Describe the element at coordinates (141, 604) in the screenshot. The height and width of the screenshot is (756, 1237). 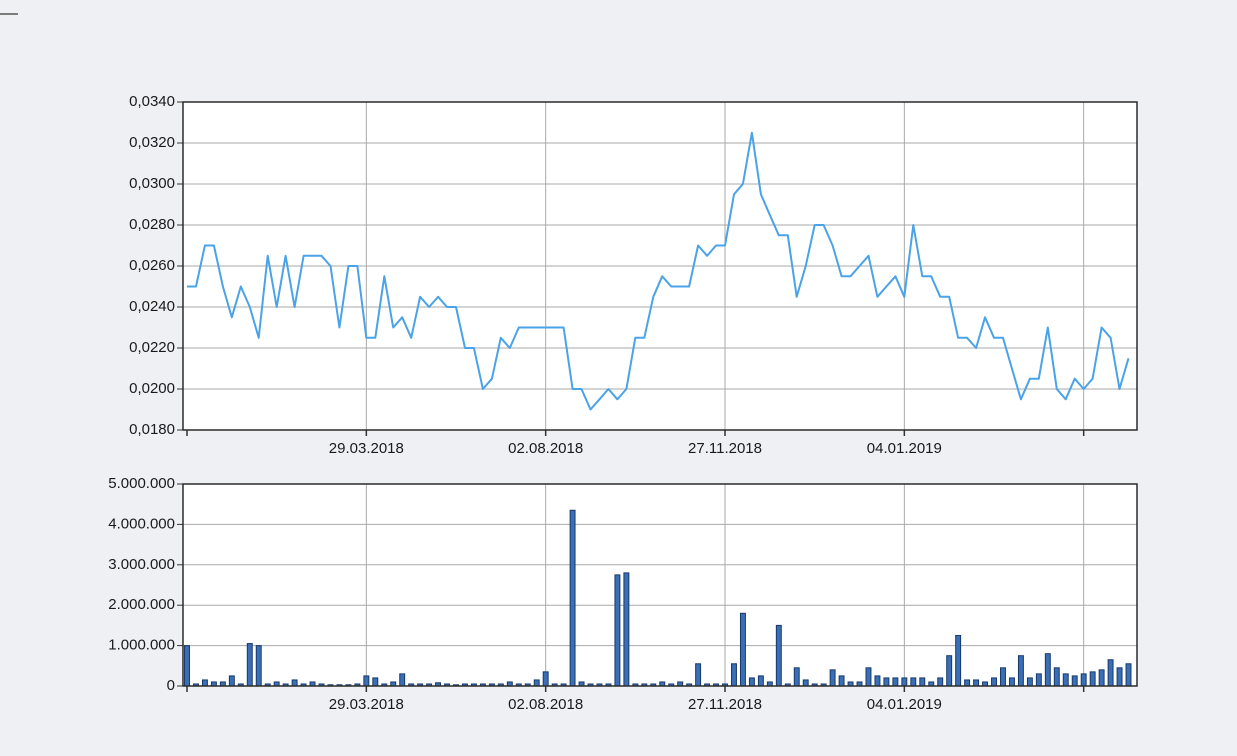
I see `y-tick-label: 2.000.000` at that location.